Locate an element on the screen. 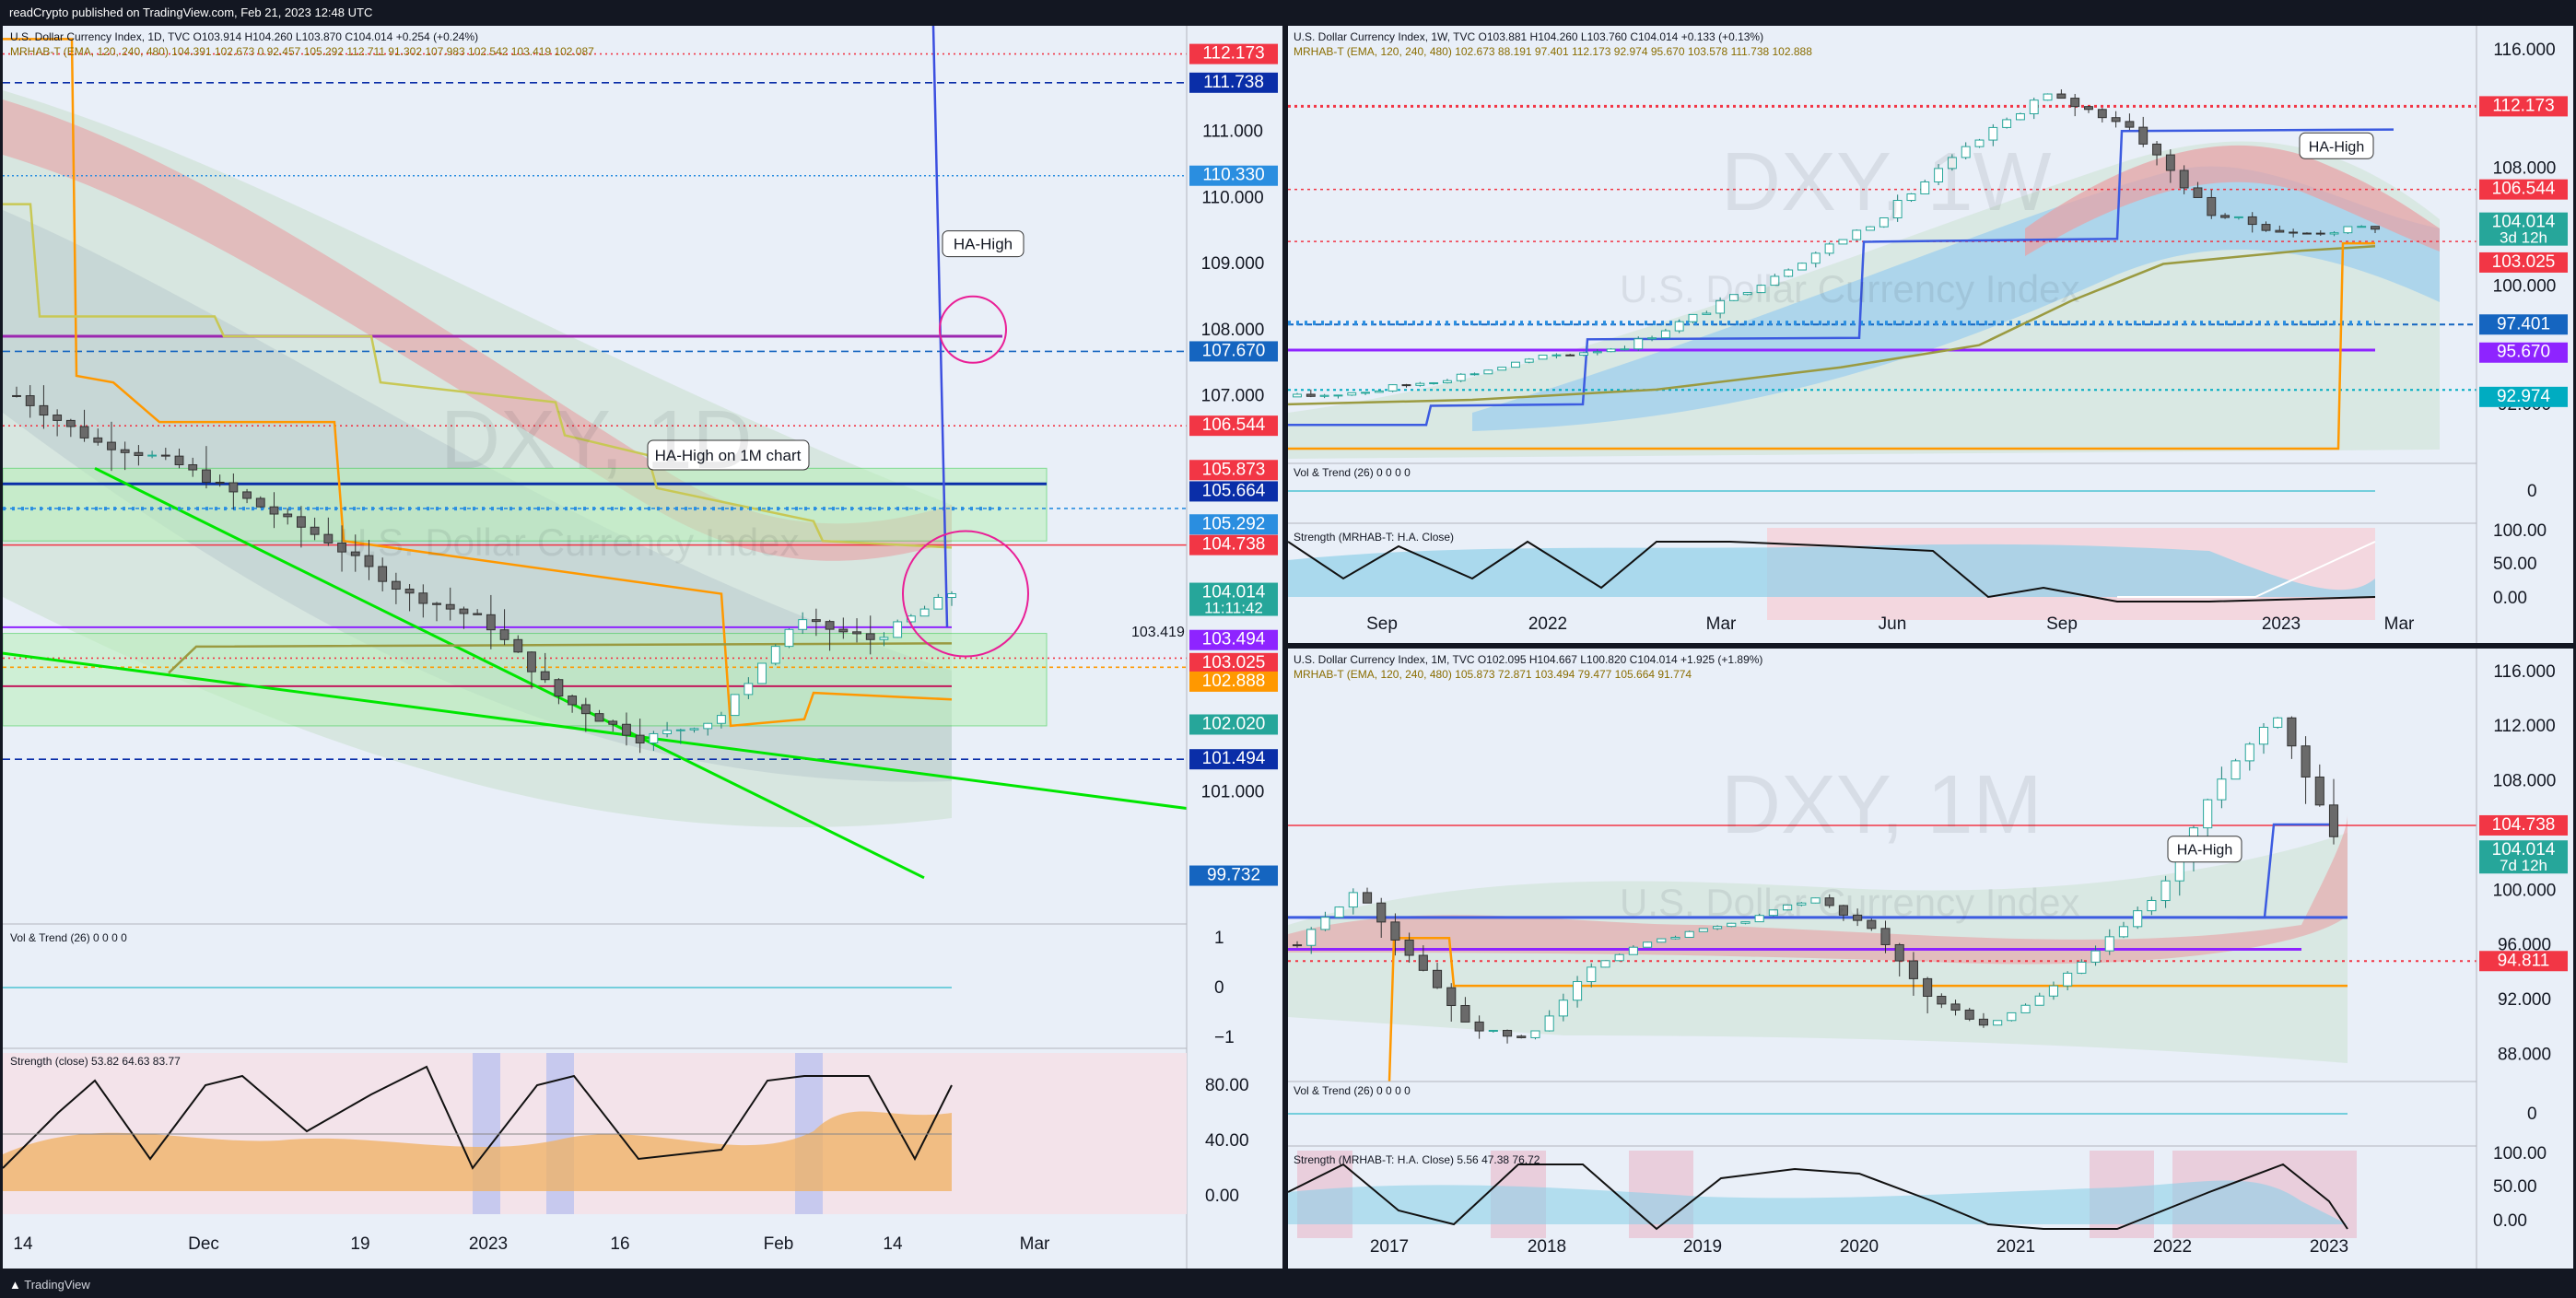 This screenshot has width=2576, height=1298. time-axis-tick: 2017 is located at coordinates (1389, 1247).